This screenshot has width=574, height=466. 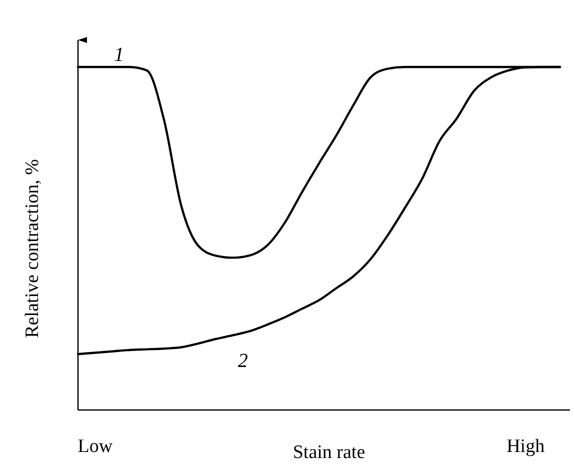 What do you see at coordinates (32, 248) in the screenshot?
I see `y-axis-title: Relative contraction, %` at bounding box center [32, 248].